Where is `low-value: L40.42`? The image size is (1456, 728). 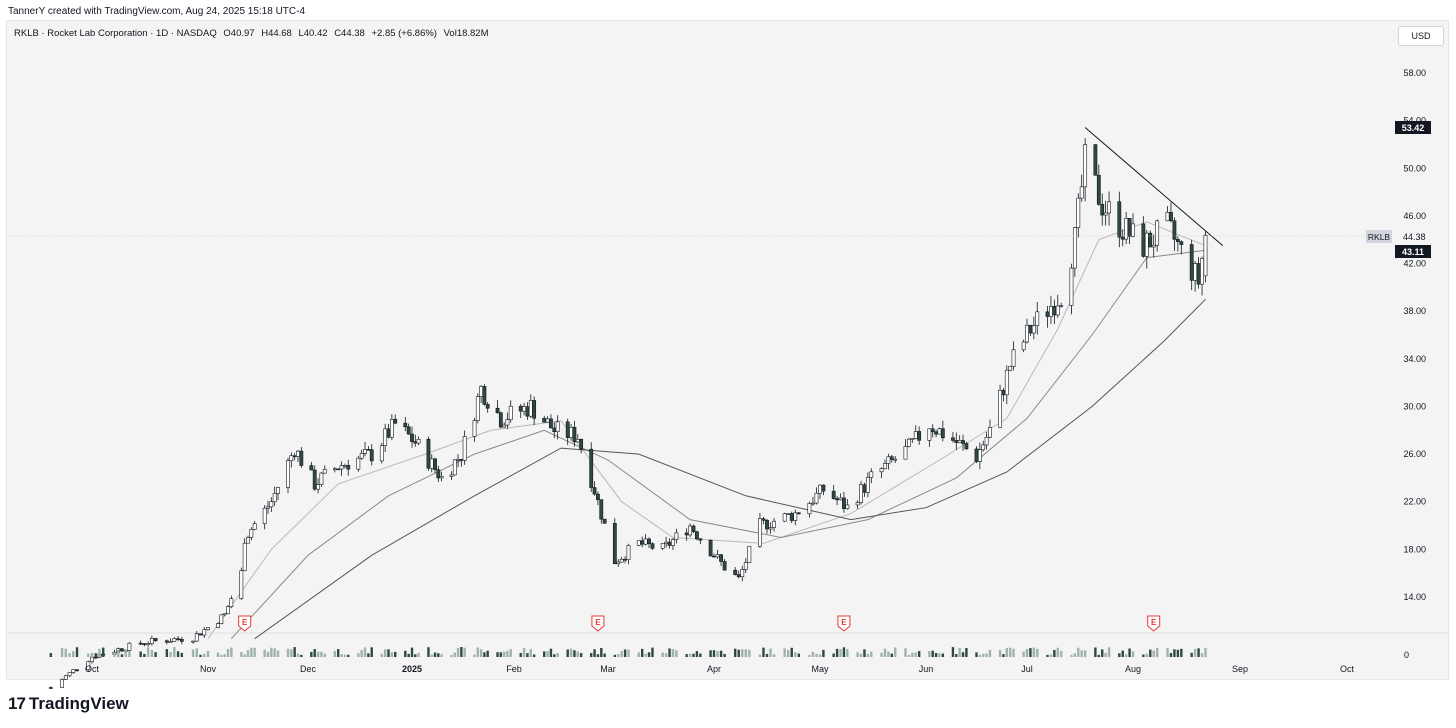 low-value: L40.42 is located at coordinates (313, 33).